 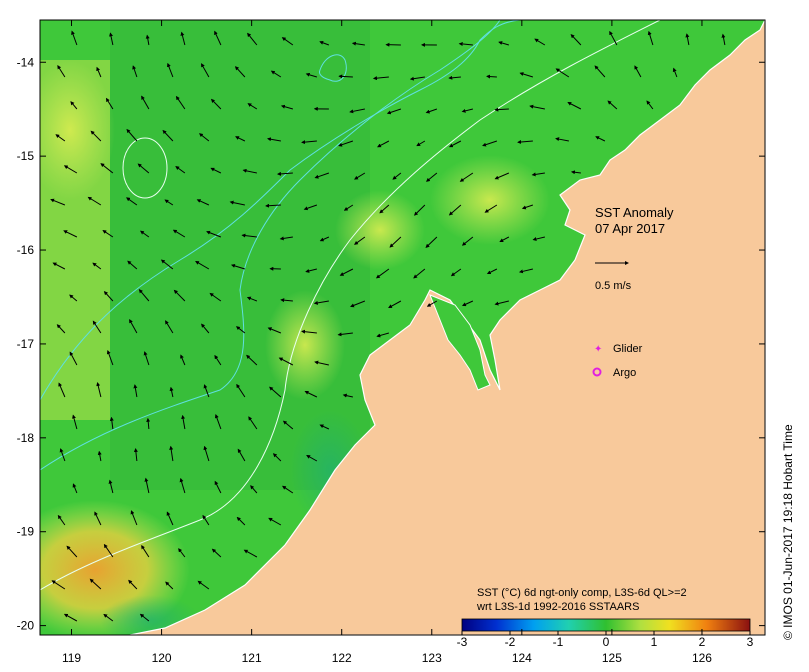 I want to click on colorbar-tick-label: 0, so click(x=606, y=642).